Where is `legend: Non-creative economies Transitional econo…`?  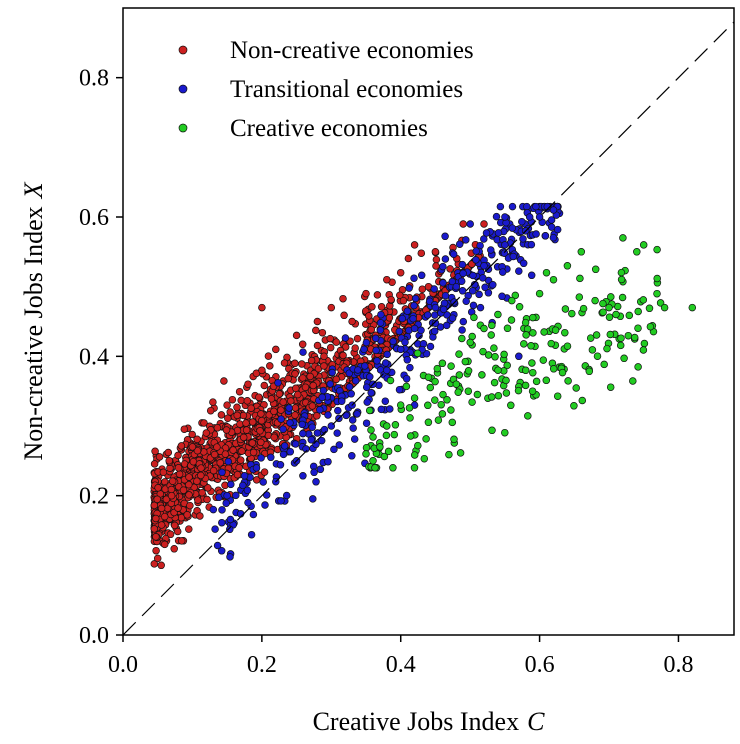 legend: Non-creative economies Transitional econo… is located at coordinates (326, 89).